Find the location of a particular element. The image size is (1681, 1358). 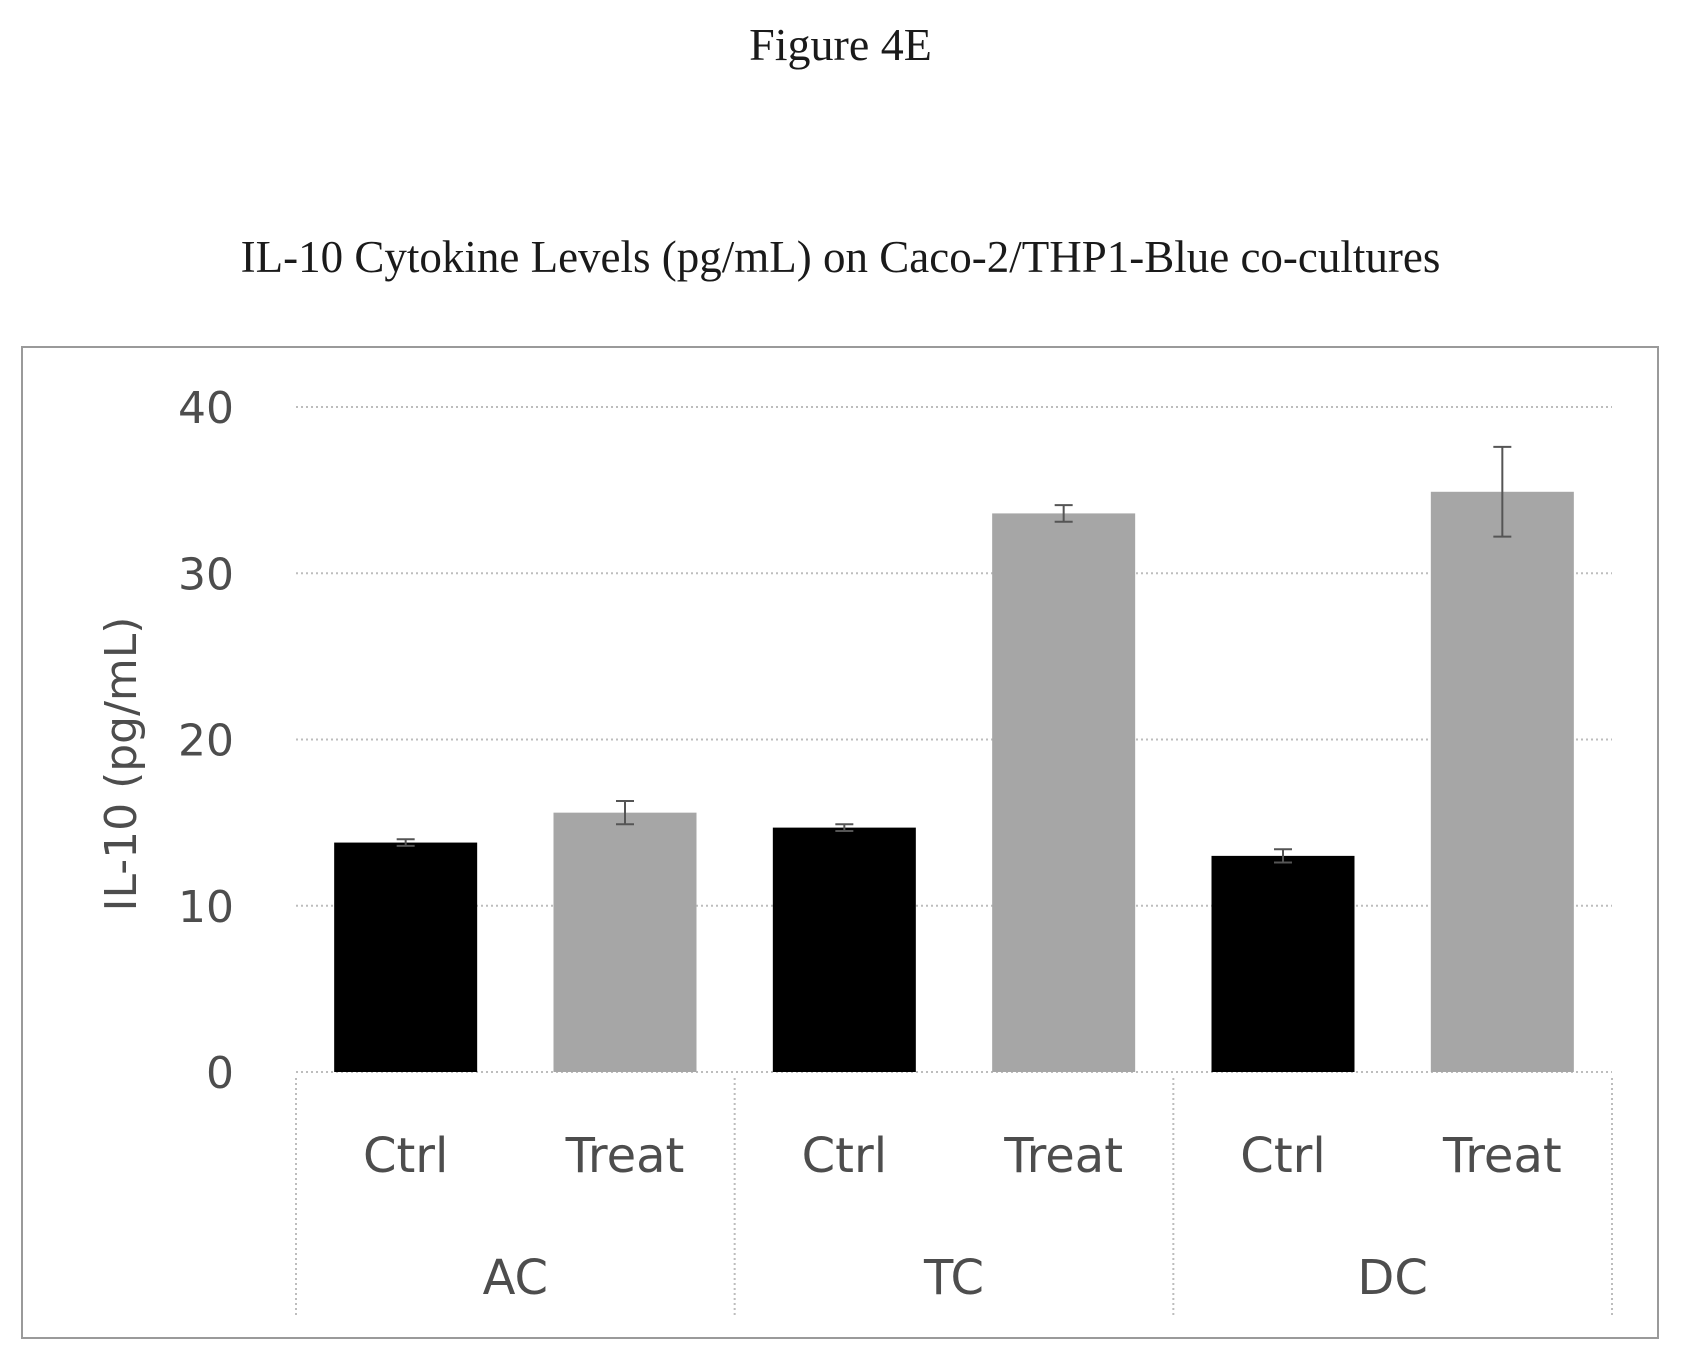

bar-dc-ctrl is located at coordinates (1283, 963).